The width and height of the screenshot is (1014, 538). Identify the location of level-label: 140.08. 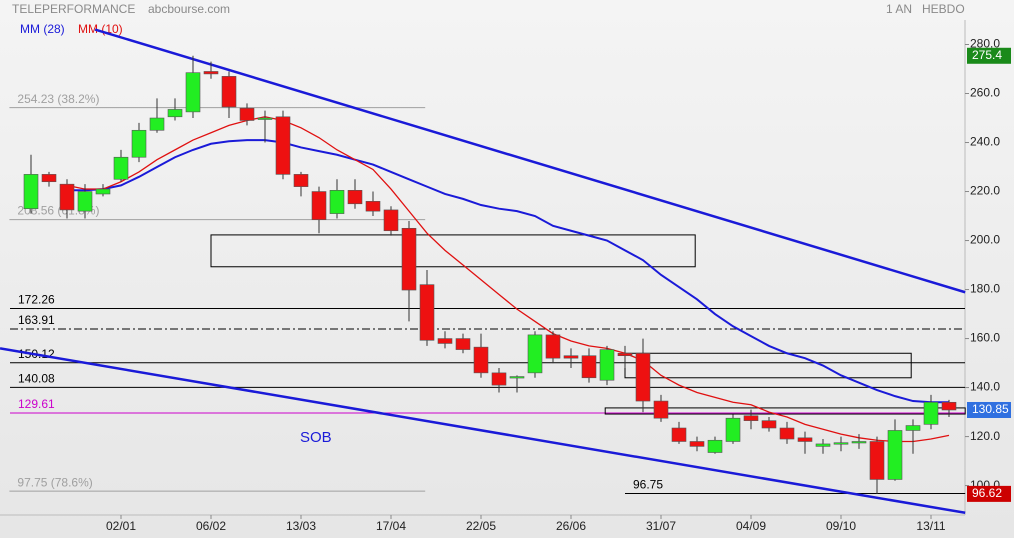
(36, 379).